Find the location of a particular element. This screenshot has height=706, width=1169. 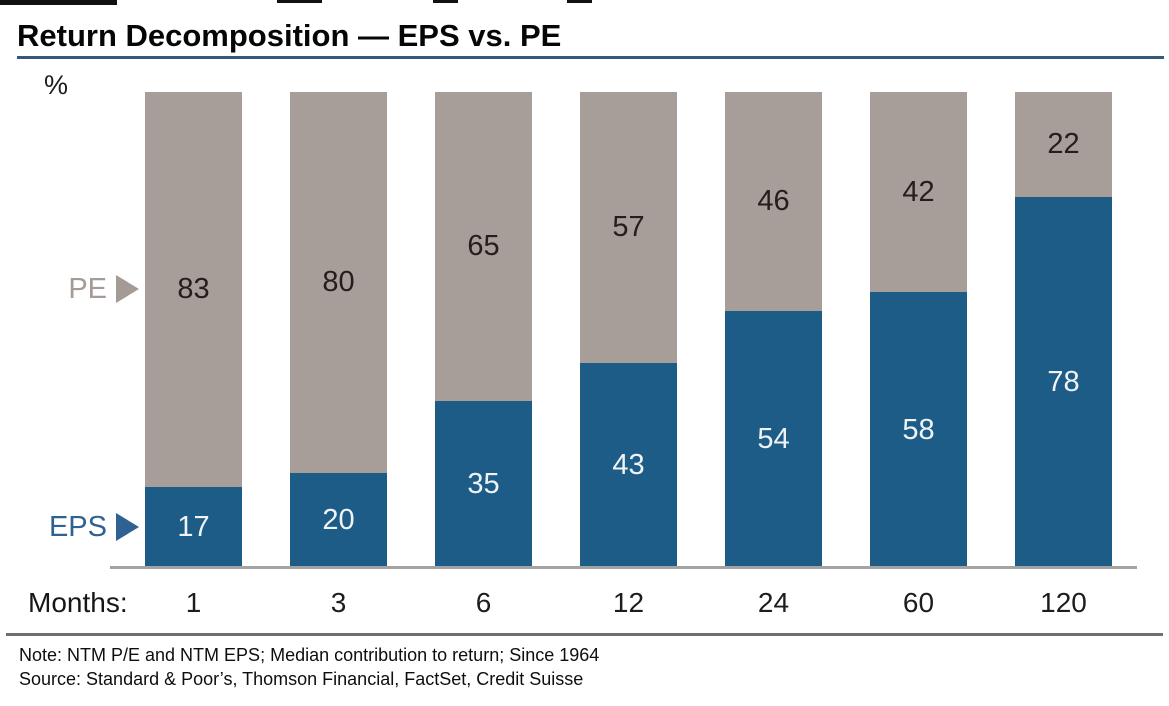

footer-divider is located at coordinates (584, 634).